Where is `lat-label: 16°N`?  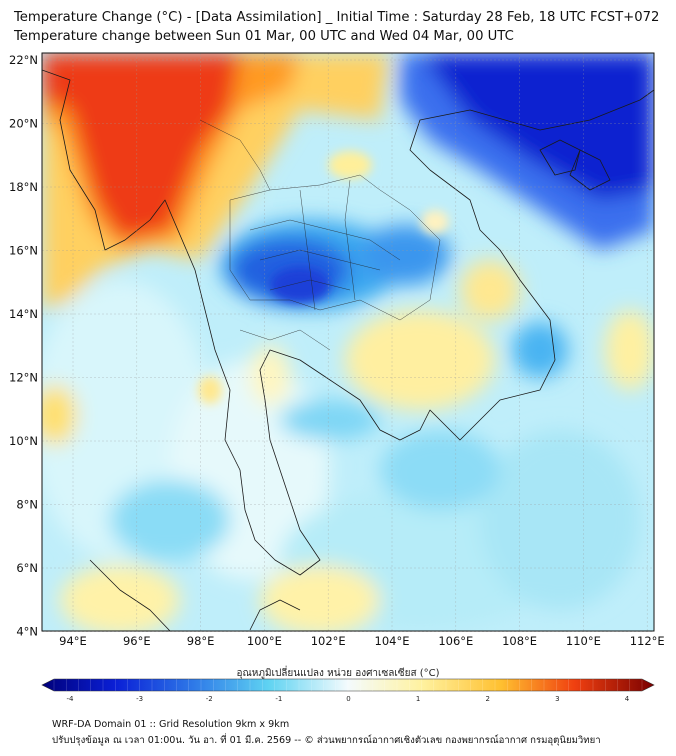 lat-label: 16°N is located at coordinates (23, 251).